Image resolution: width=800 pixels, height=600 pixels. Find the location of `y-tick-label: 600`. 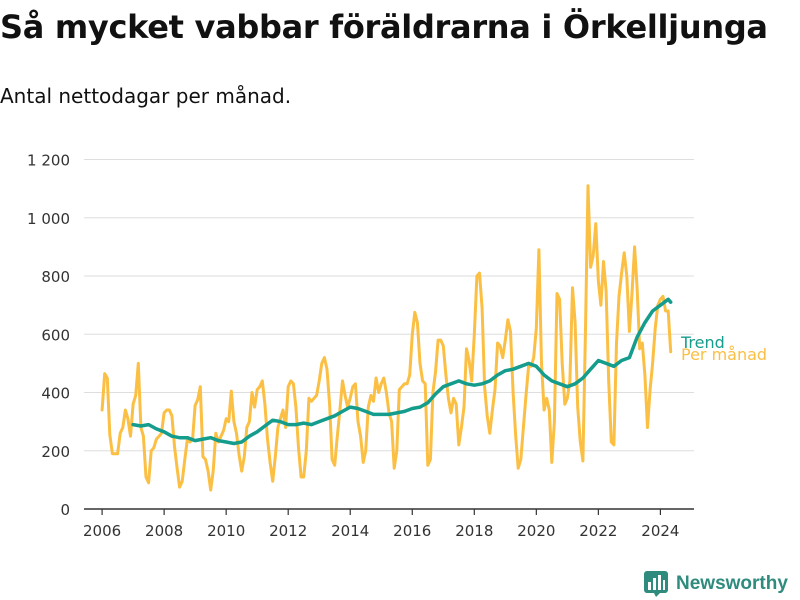

y-tick-label: 600 is located at coordinates (55, 335).